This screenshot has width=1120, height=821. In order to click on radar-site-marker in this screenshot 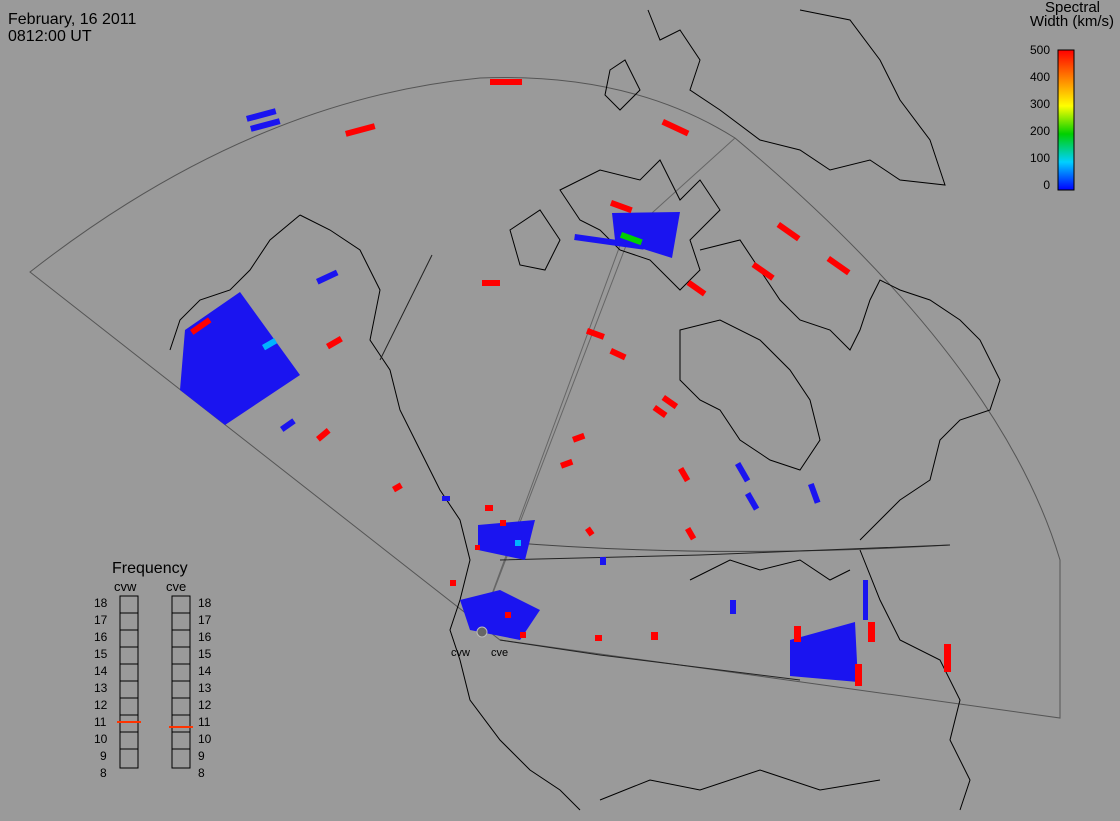, I will do `click(482, 632)`.